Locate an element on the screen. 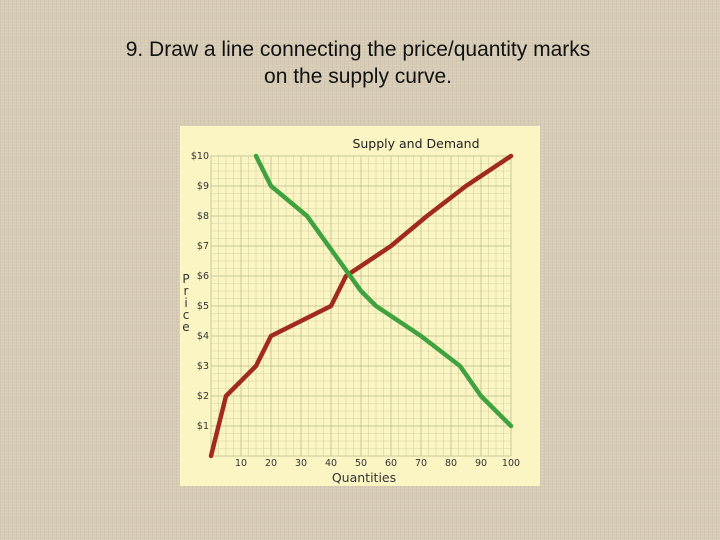  y-tick-label: $10 is located at coordinates (200, 156).